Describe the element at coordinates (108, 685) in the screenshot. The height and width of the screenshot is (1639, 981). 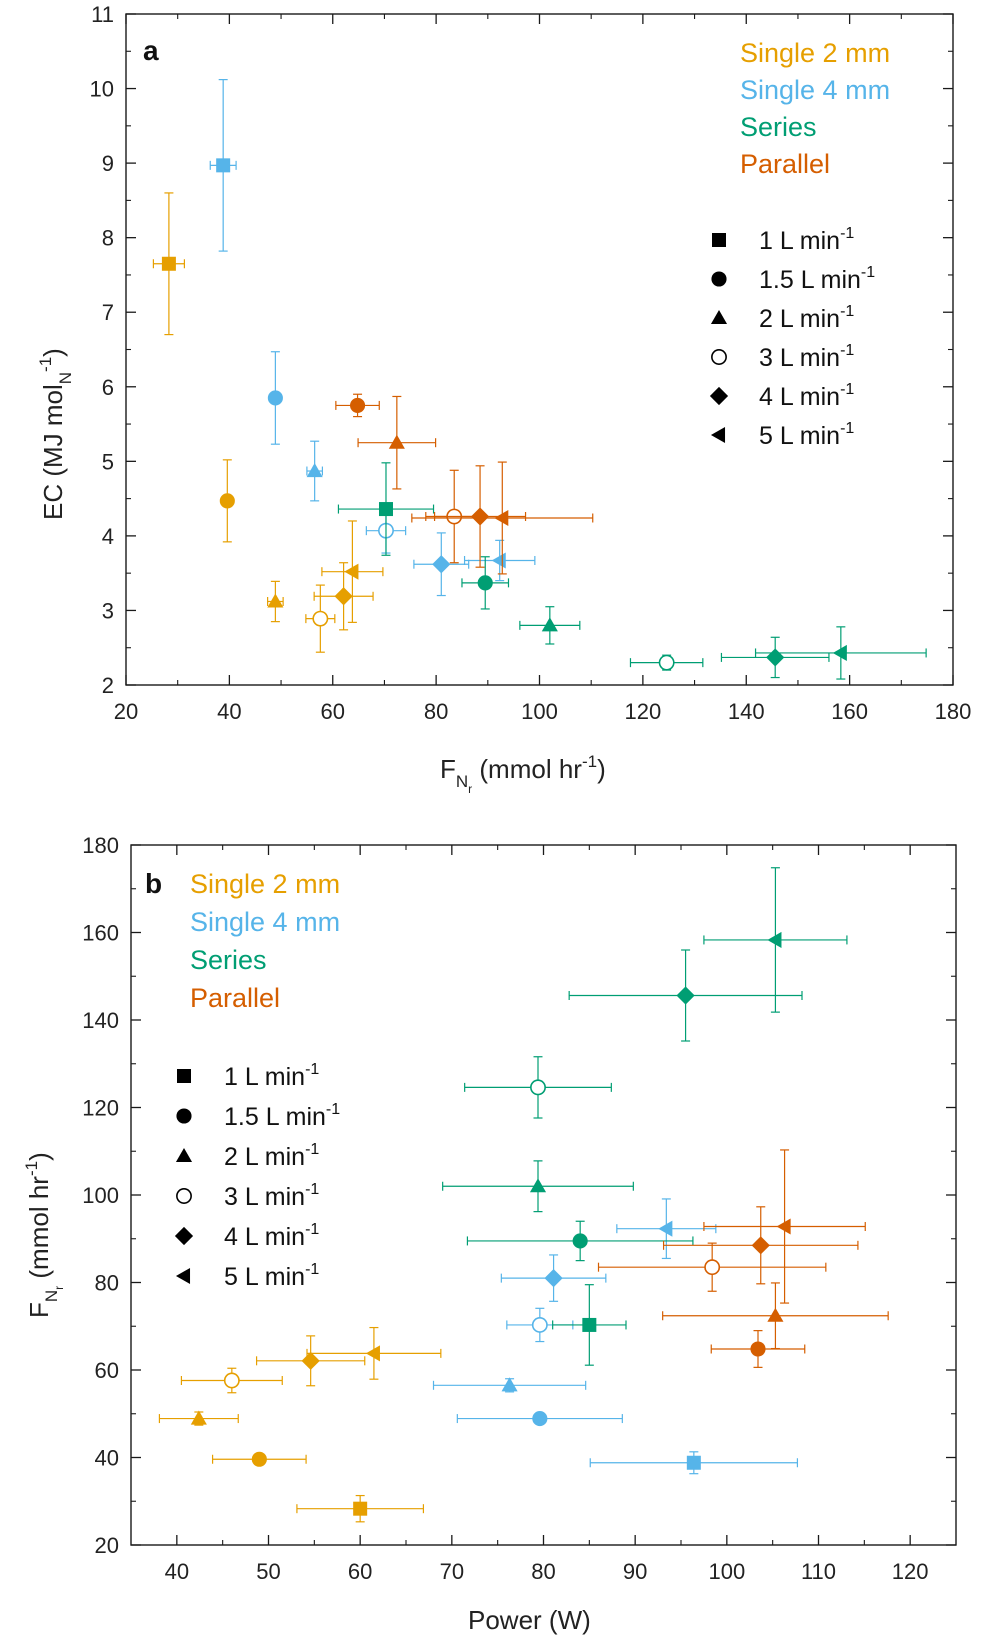
I see `panel-a-y-tick-label: 2` at that location.